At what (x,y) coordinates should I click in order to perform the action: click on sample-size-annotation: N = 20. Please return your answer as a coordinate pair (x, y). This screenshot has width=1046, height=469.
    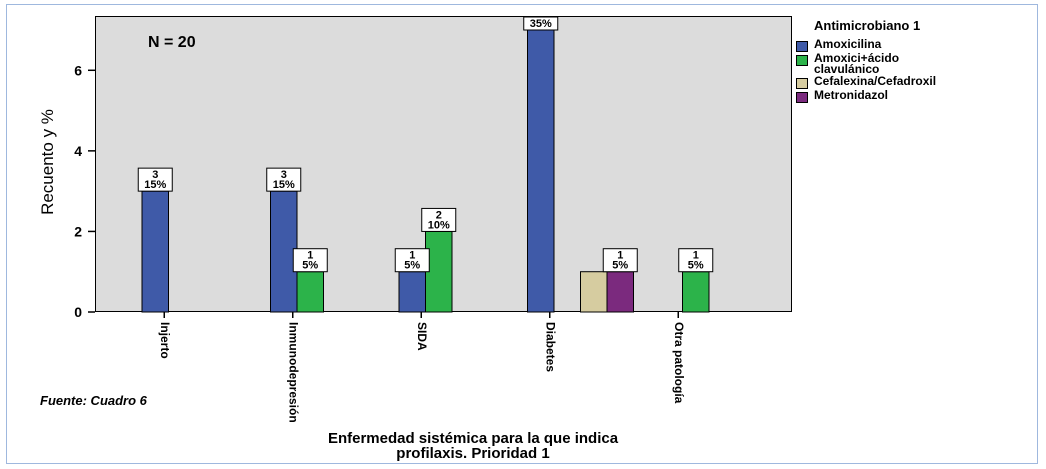
    Looking at the image, I should click on (172, 42).